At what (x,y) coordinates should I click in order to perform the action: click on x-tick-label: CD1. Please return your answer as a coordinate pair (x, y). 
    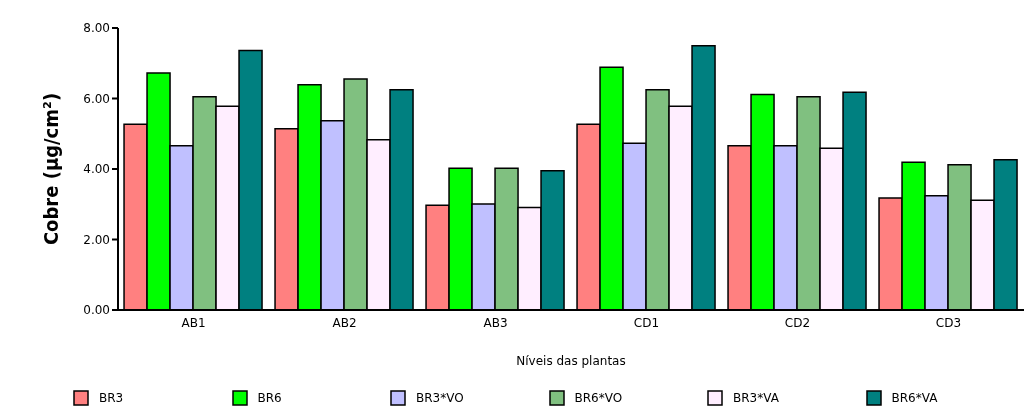
    Looking at the image, I should click on (646, 322).